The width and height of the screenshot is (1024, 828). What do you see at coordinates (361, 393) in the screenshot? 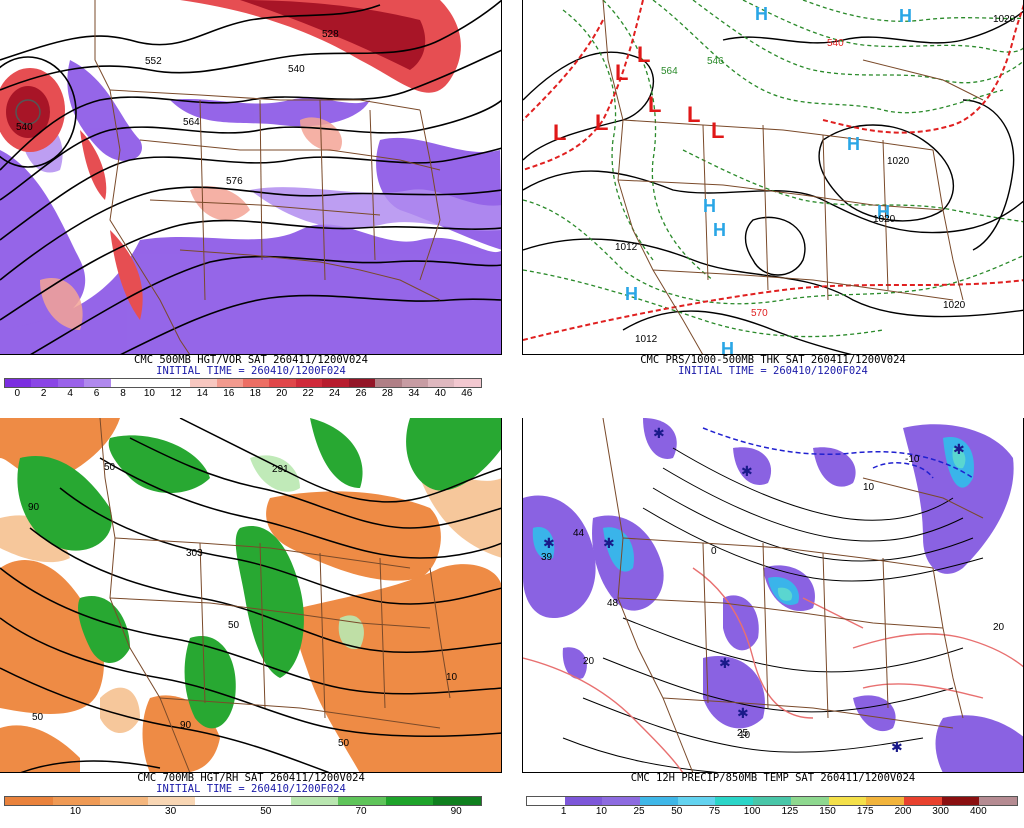
I see `colorbar-tick-label: 26` at bounding box center [361, 393].